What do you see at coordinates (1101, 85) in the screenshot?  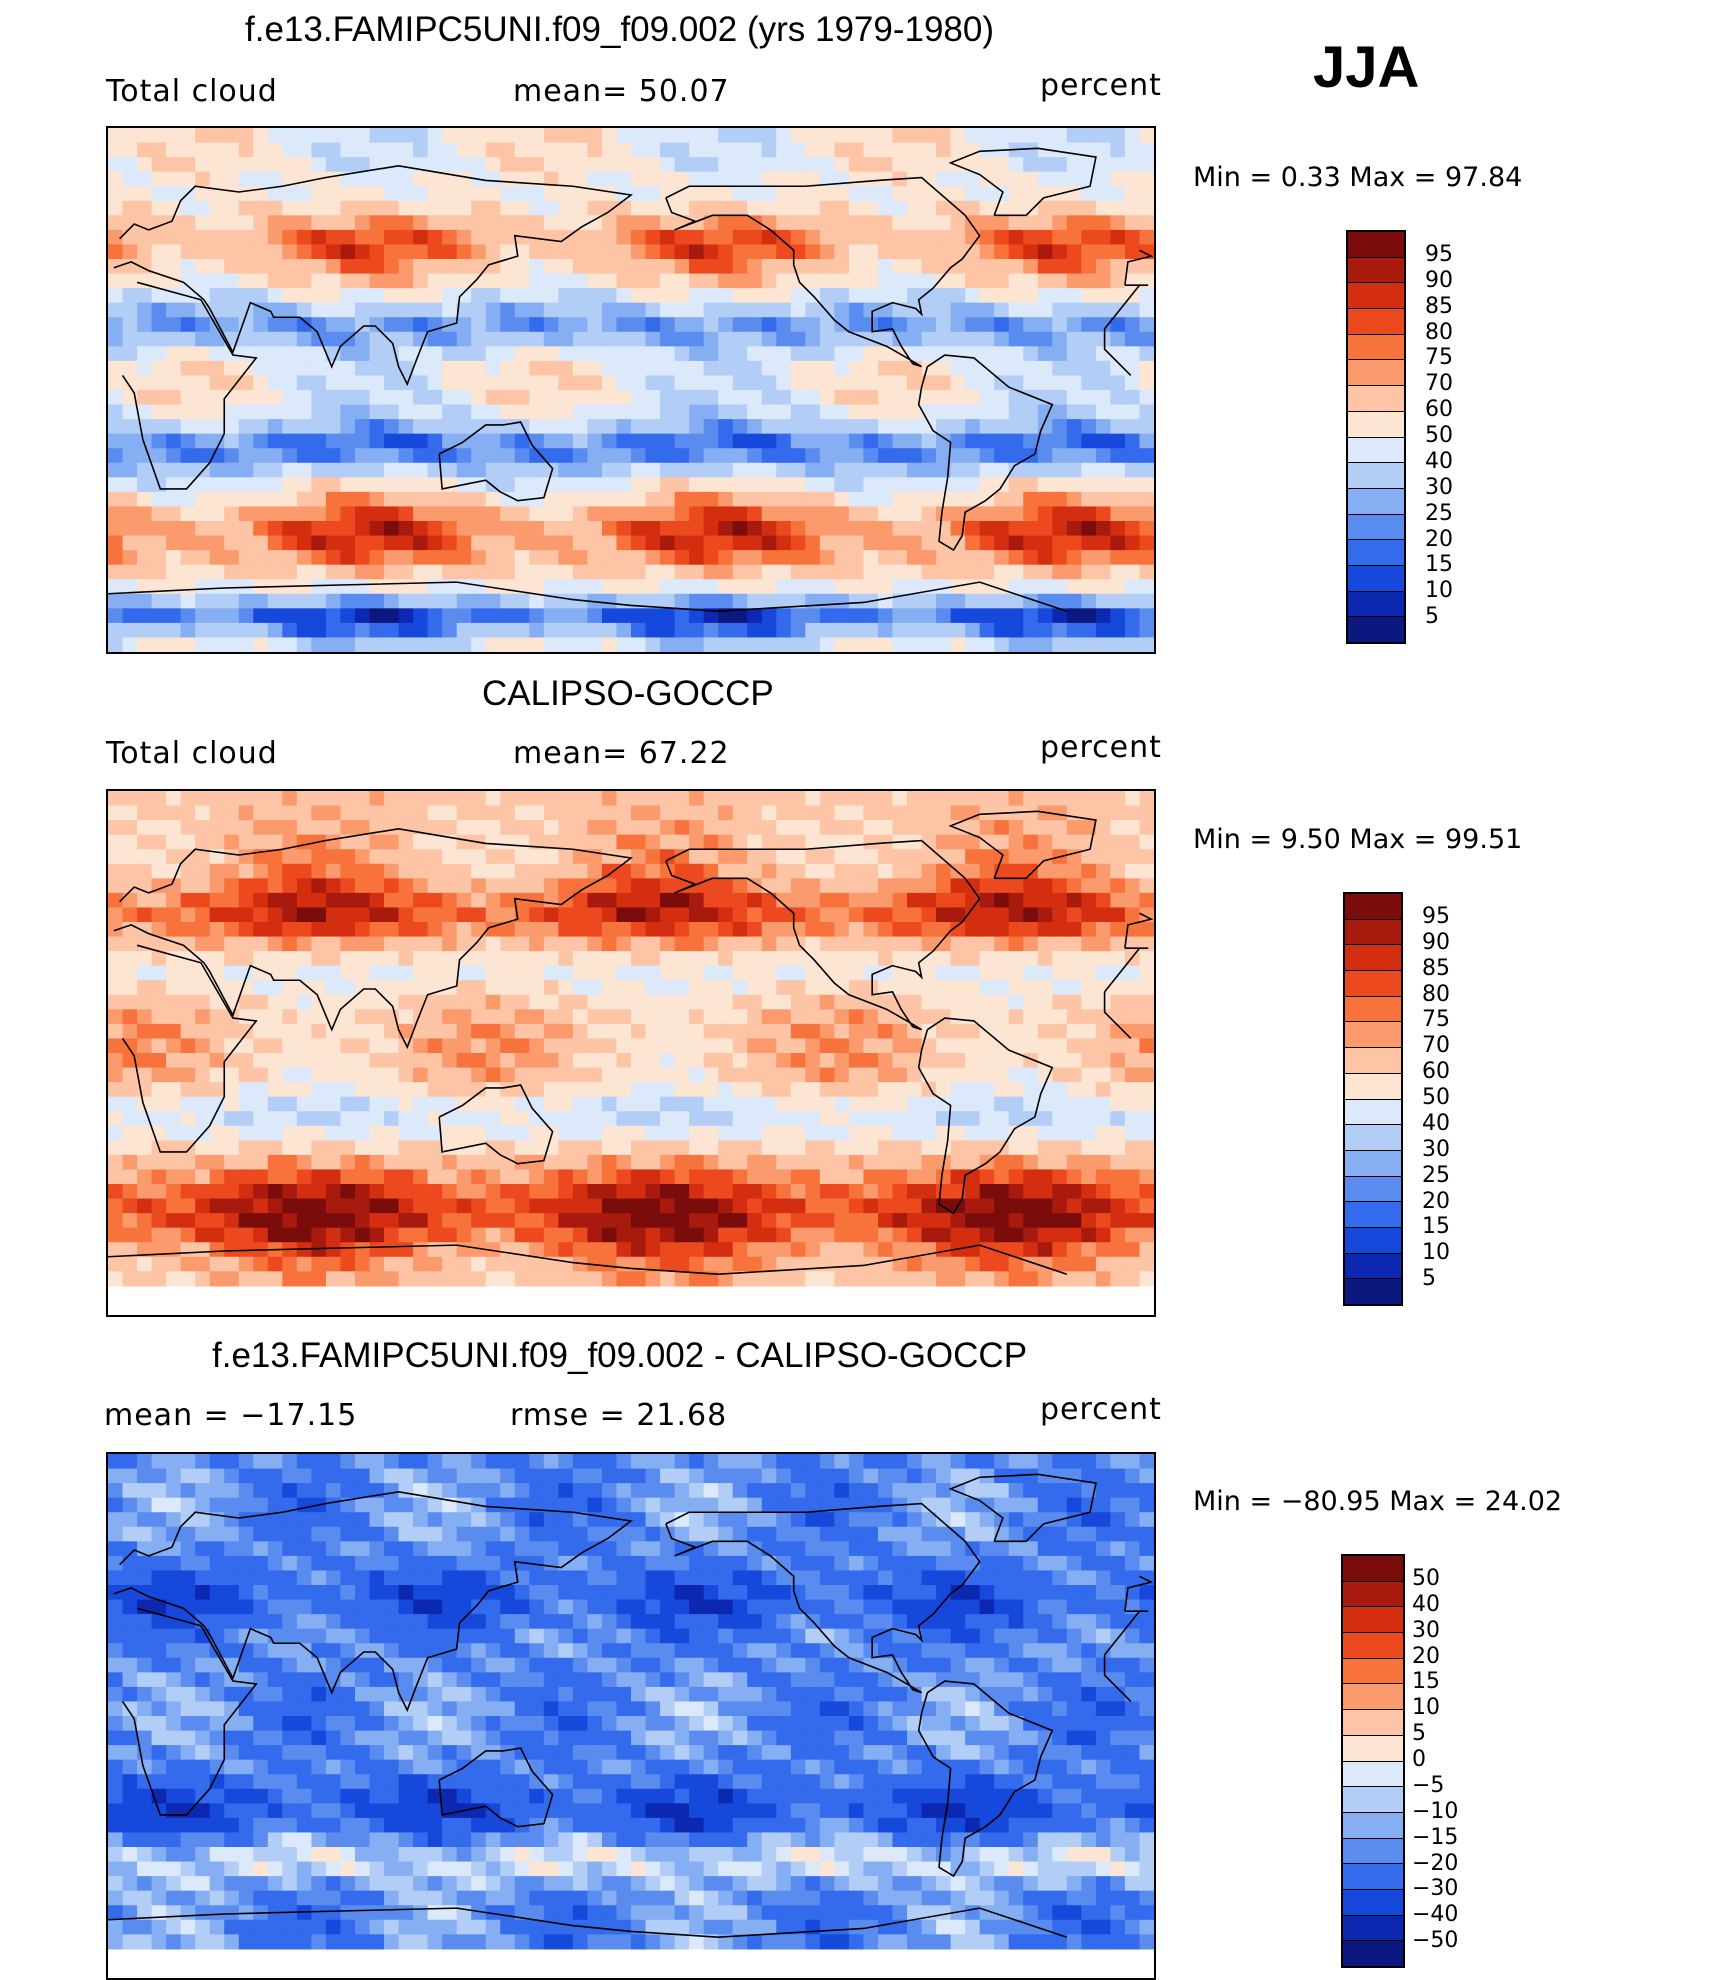 I see `panel-1-units-label: percent` at bounding box center [1101, 85].